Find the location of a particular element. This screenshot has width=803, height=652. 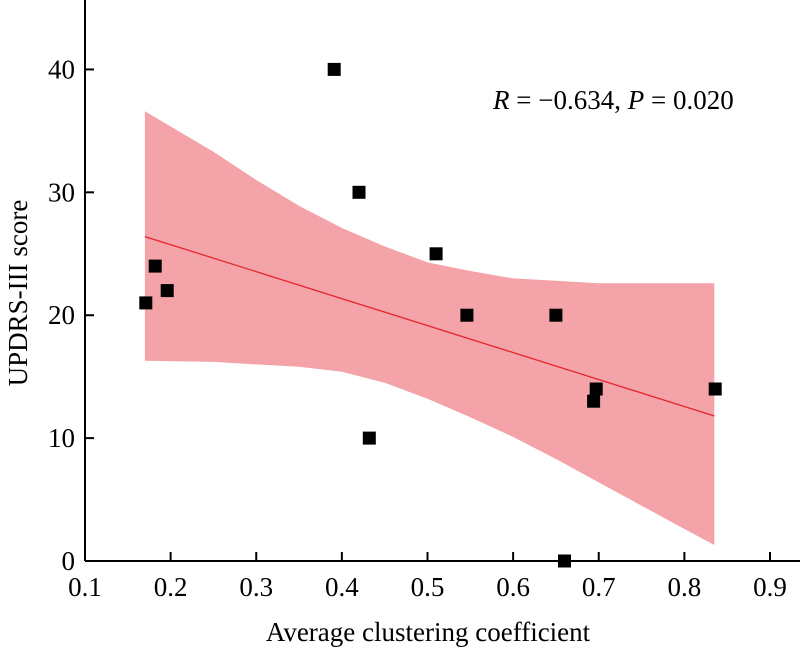

y-tick-label: 20 is located at coordinates (61, 315).